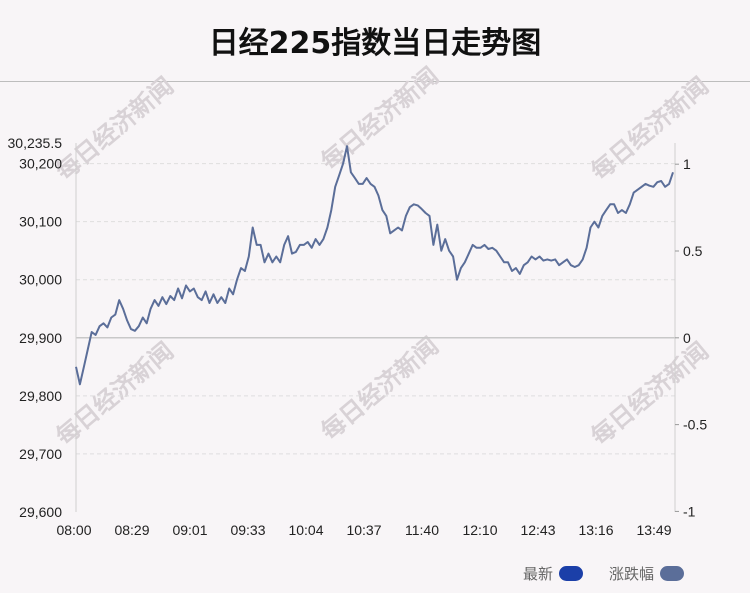  What do you see at coordinates (375, 43) in the screenshot?
I see `chart-title: 日经225指数当日走势图` at bounding box center [375, 43].